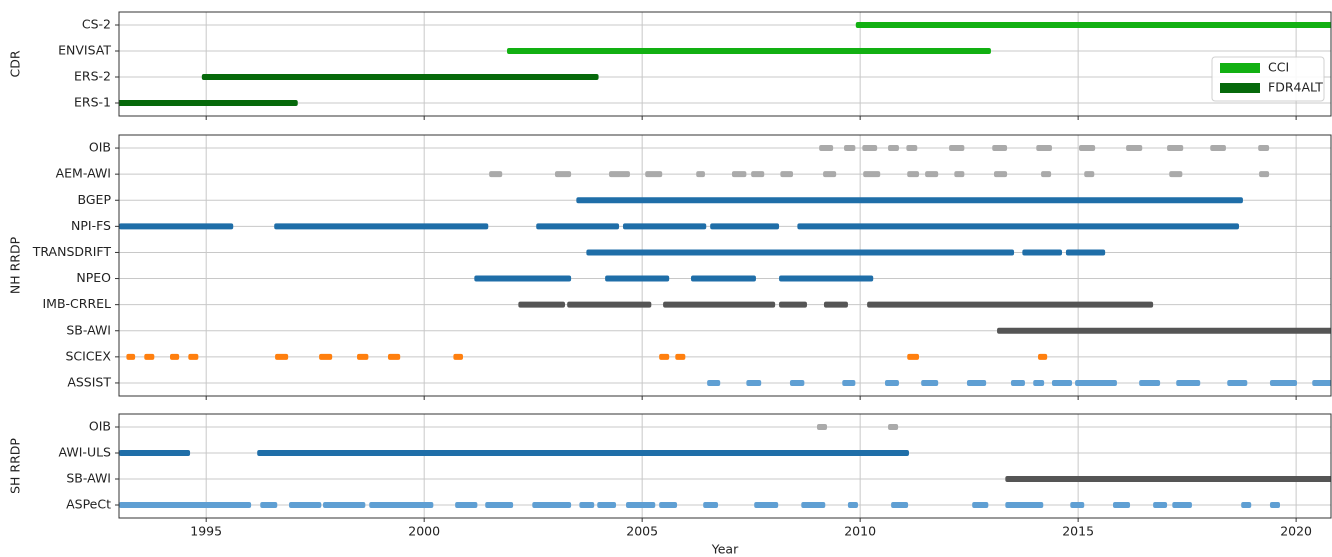 This screenshot has width=1332, height=557. I want to click on legend-label: FDR4ALT, so click(1295, 87).